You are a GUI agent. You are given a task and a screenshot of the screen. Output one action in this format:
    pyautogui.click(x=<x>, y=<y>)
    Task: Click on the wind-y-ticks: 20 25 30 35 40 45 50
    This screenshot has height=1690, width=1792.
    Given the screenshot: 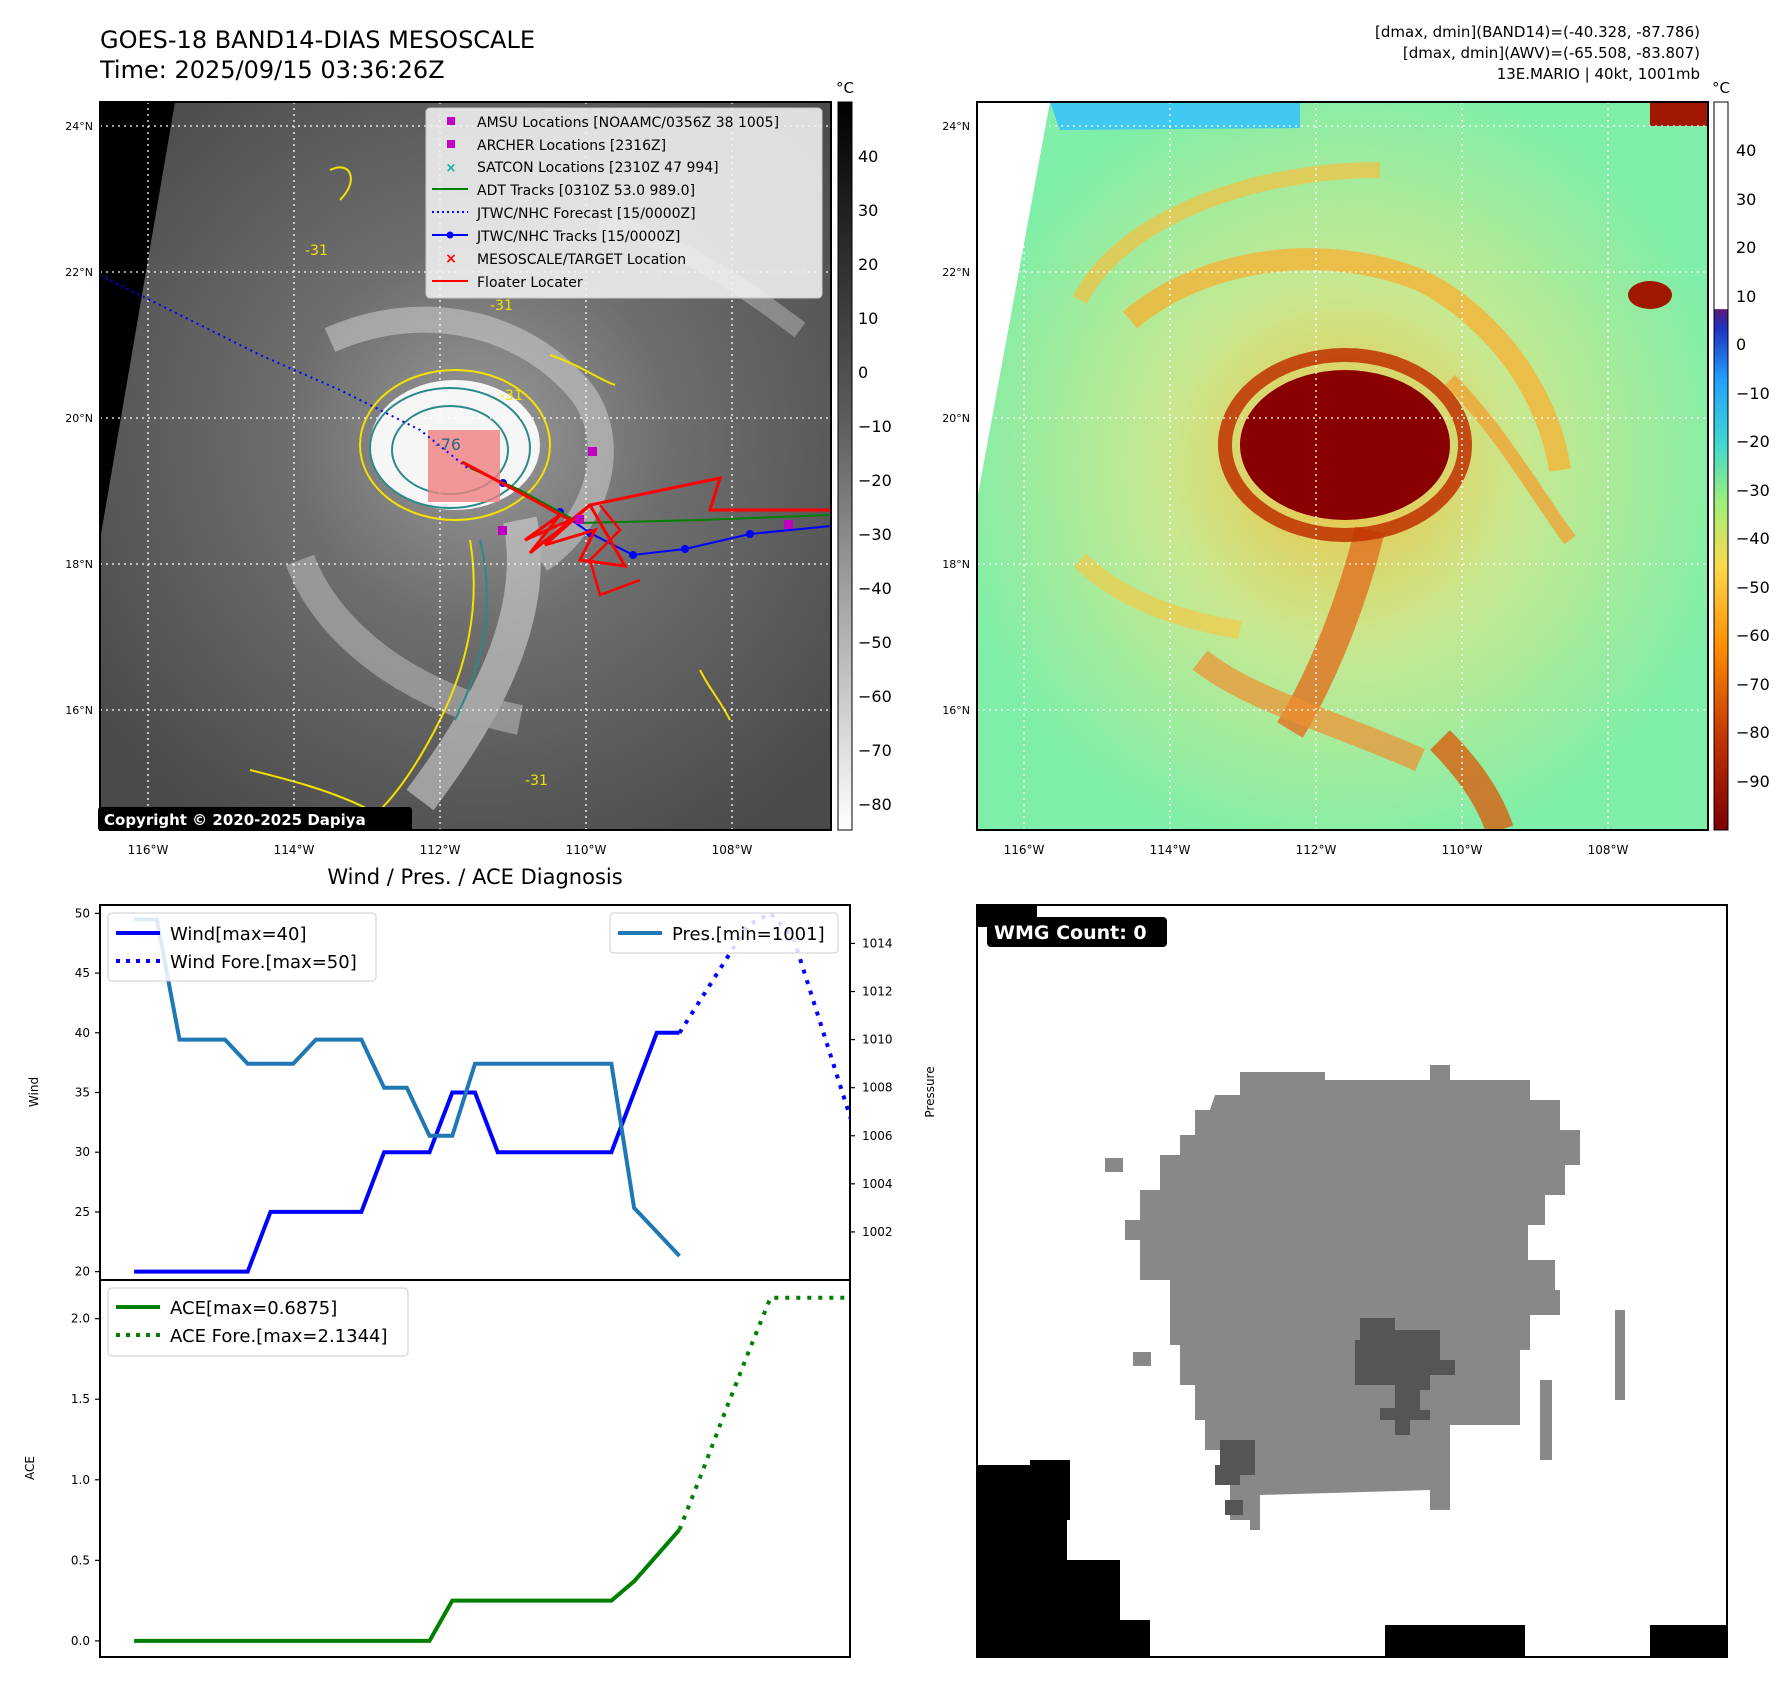 What is the action you would take?
    pyautogui.click(x=87, y=1092)
    